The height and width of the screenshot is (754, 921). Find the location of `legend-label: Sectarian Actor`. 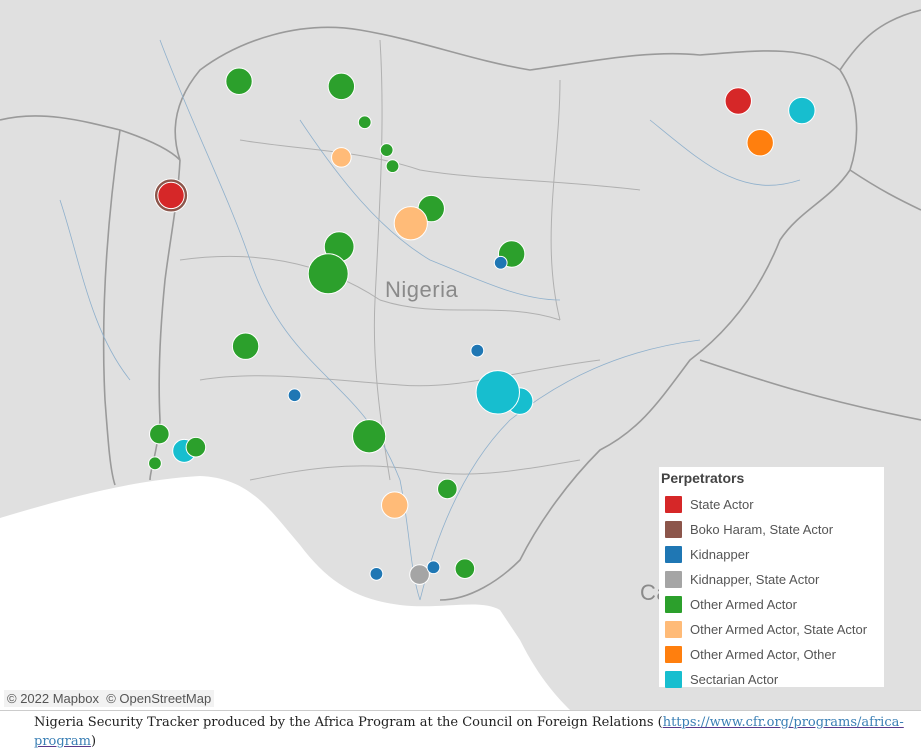

legend-label: Sectarian Actor is located at coordinates (734, 679).